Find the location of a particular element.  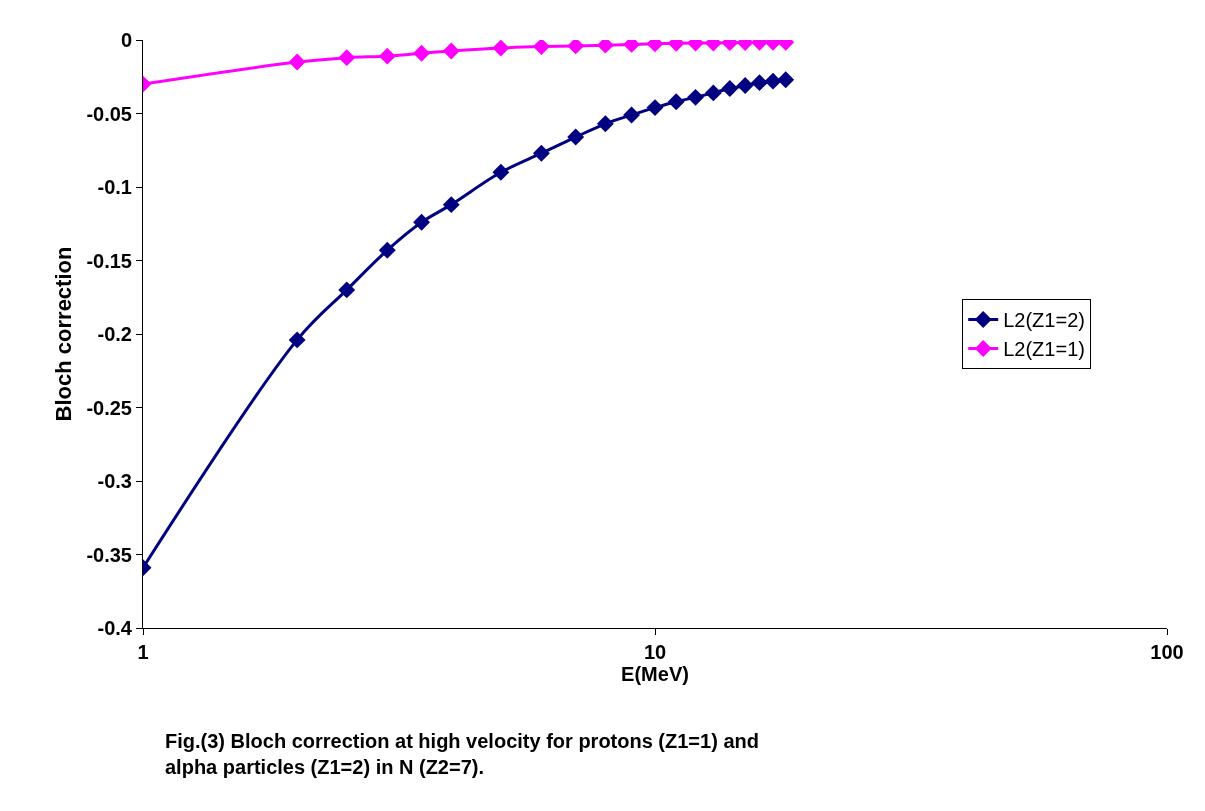

y-tick-label: 0 is located at coordinates (126, 40).